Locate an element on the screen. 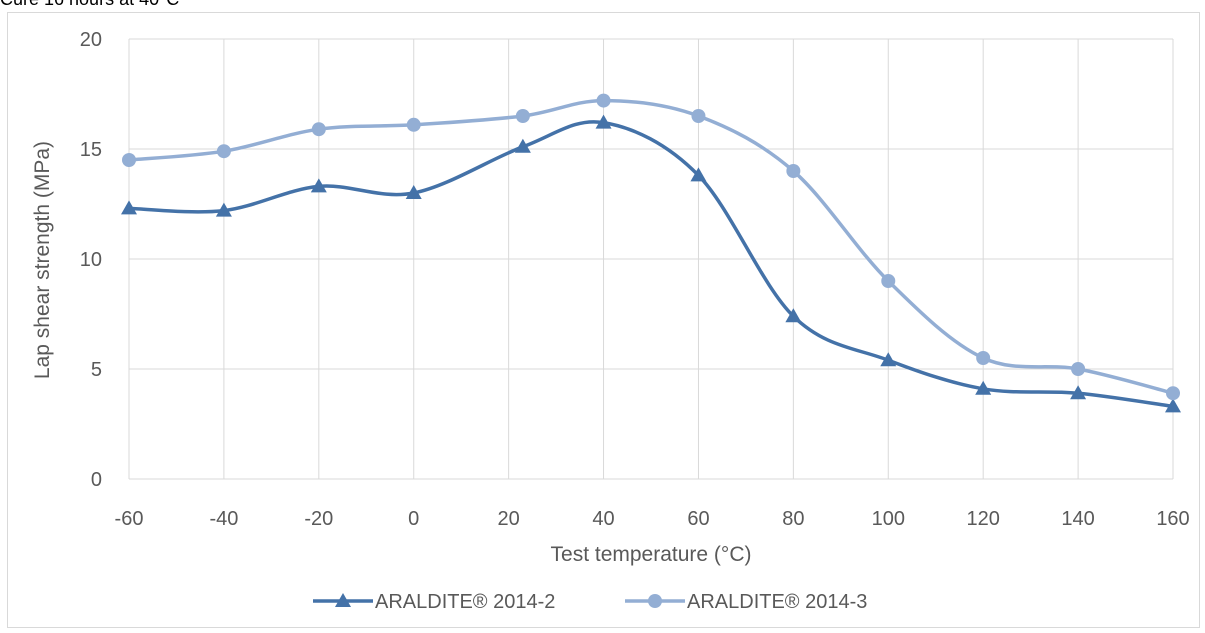 This screenshot has height=633, width=1205. y-tick-label: 5 is located at coordinates (96, 370).